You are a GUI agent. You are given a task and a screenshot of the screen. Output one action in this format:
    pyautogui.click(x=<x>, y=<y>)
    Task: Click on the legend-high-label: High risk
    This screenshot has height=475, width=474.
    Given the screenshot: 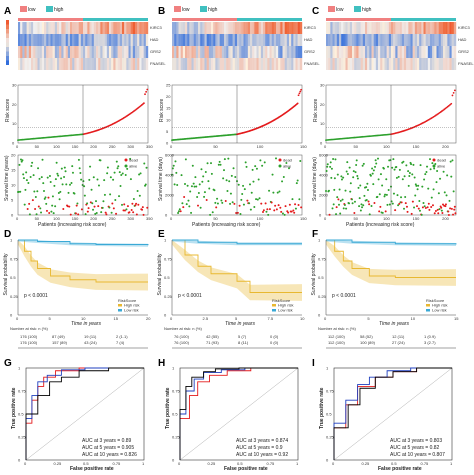 What is the action you would take?
    pyautogui.click(x=286, y=305)
    